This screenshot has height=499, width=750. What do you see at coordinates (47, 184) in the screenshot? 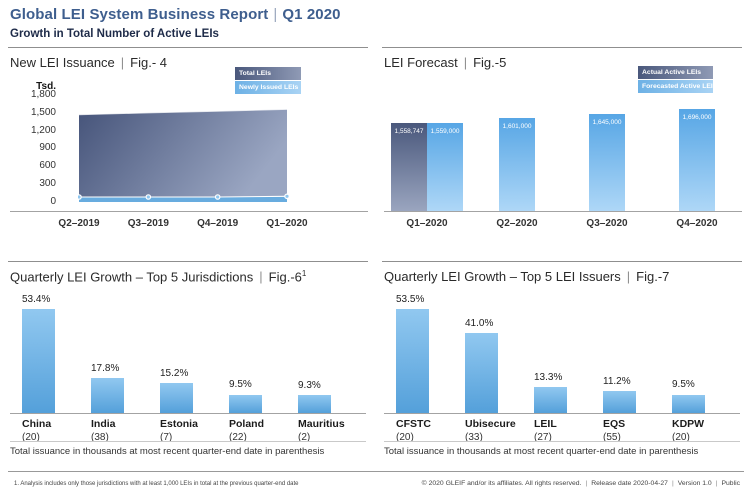
I see `fig4-y-tick: 300` at bounding box center [47, 184].